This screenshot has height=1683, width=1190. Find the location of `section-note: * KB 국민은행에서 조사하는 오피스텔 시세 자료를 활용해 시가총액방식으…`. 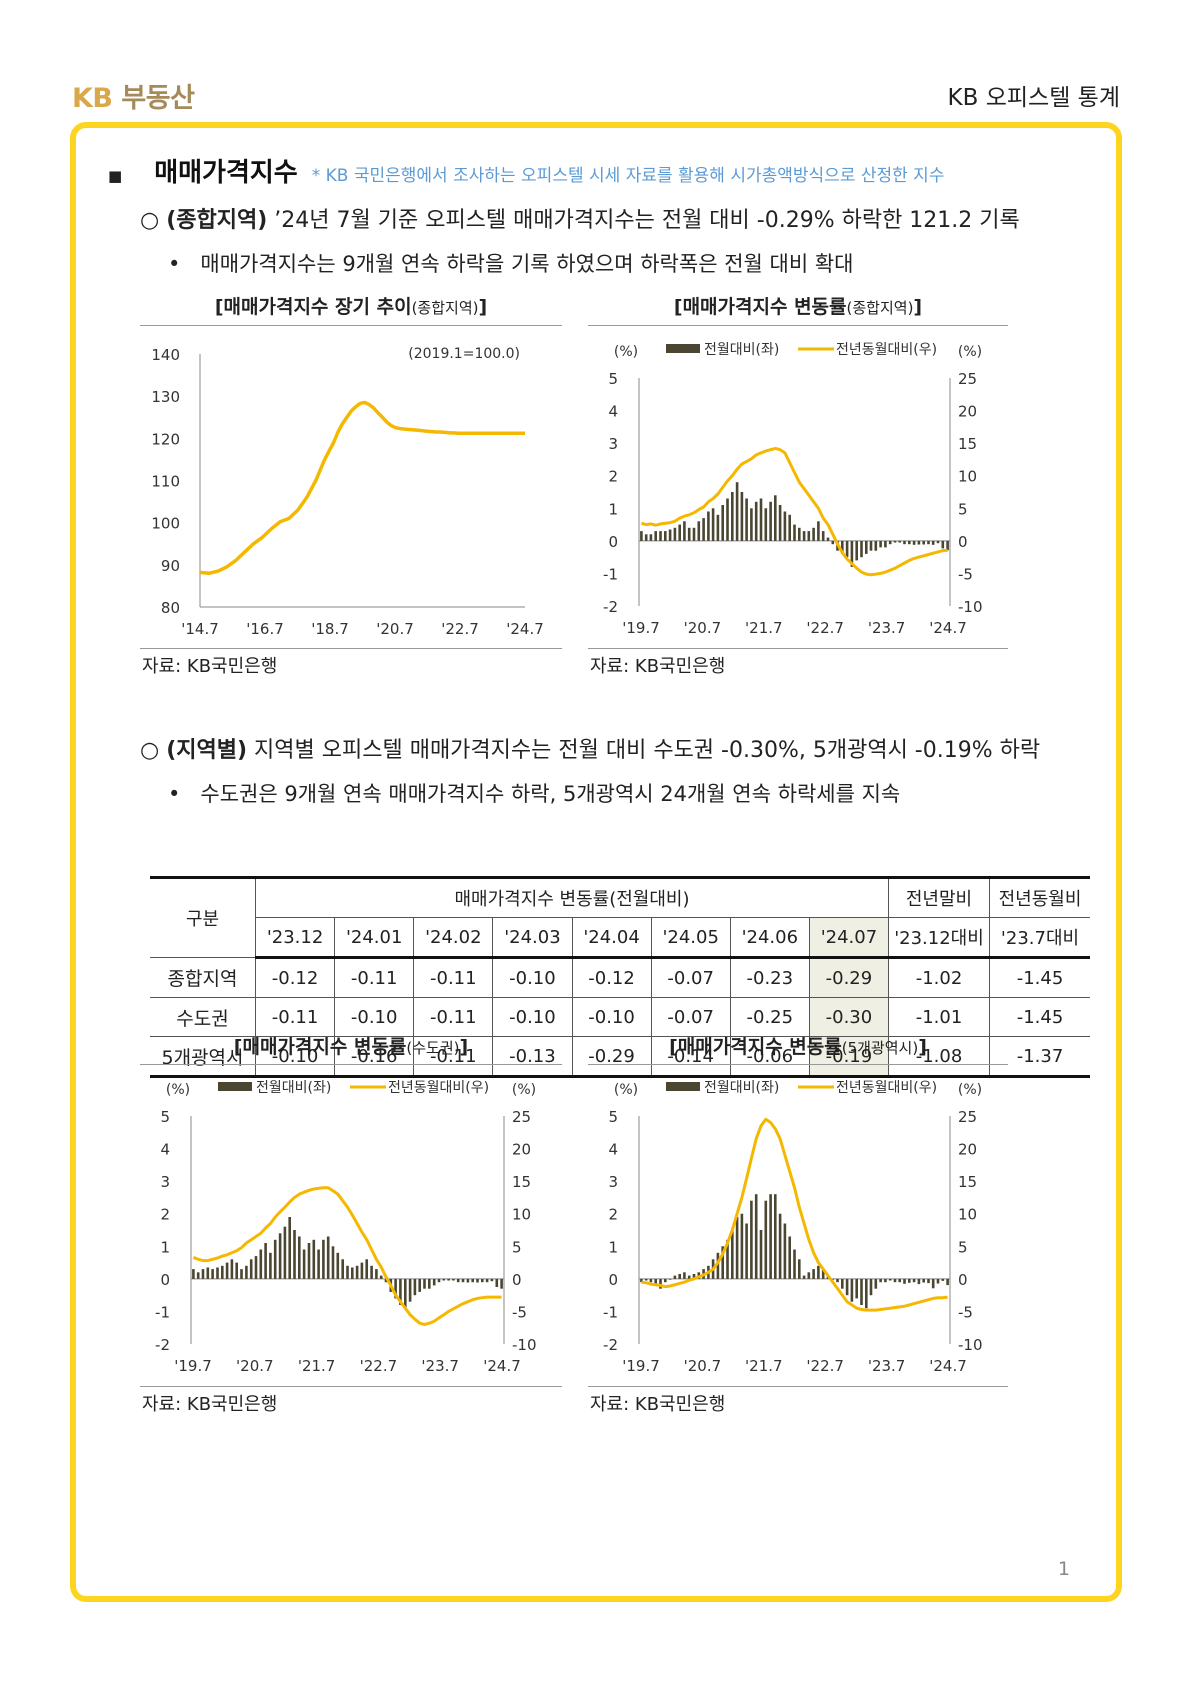

section-note: * KB 국민은행에서 조사하는 오피스텔 시세 자료를 활용해 시가총액방식으… is located at coordinates (628, 176).